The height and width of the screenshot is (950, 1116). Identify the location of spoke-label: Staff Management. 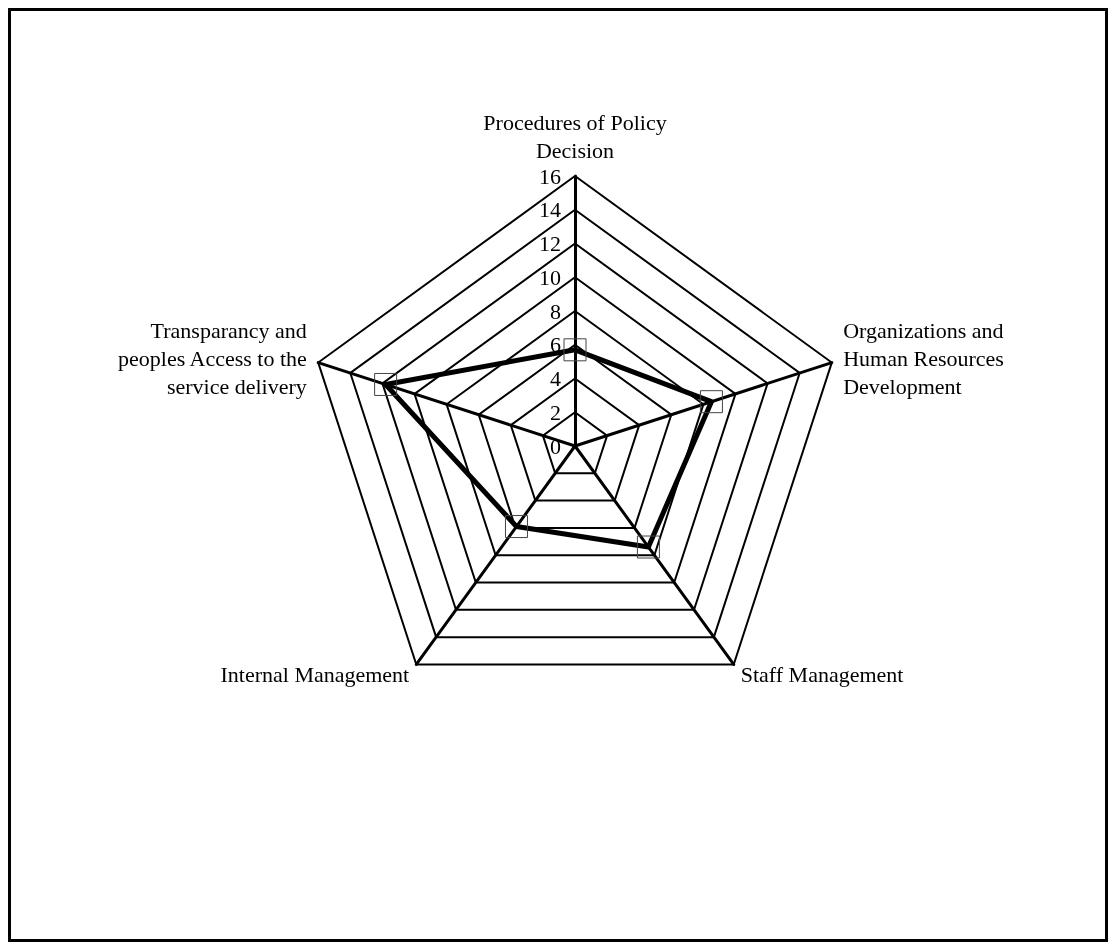
(822, 674).